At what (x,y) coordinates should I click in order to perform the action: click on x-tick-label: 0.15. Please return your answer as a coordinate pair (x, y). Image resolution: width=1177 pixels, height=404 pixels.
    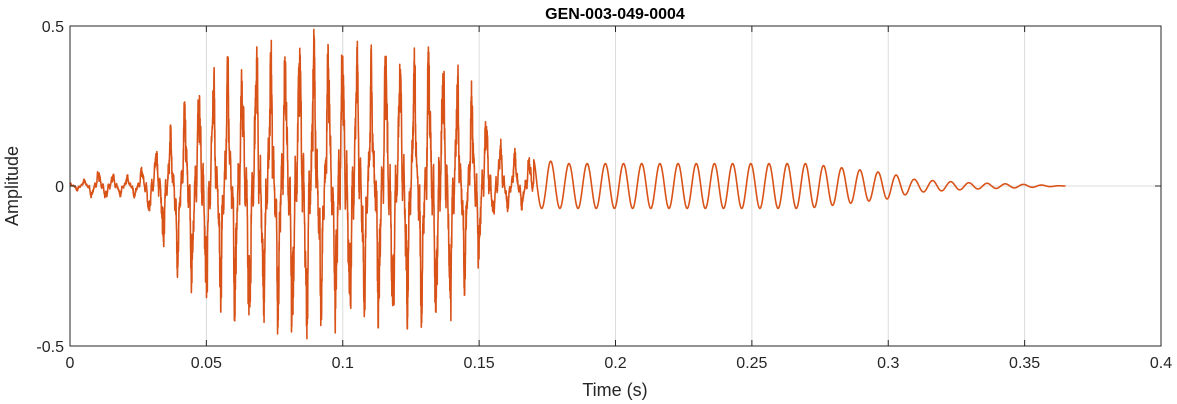
    Looking at the image, I should click on (479, 363).